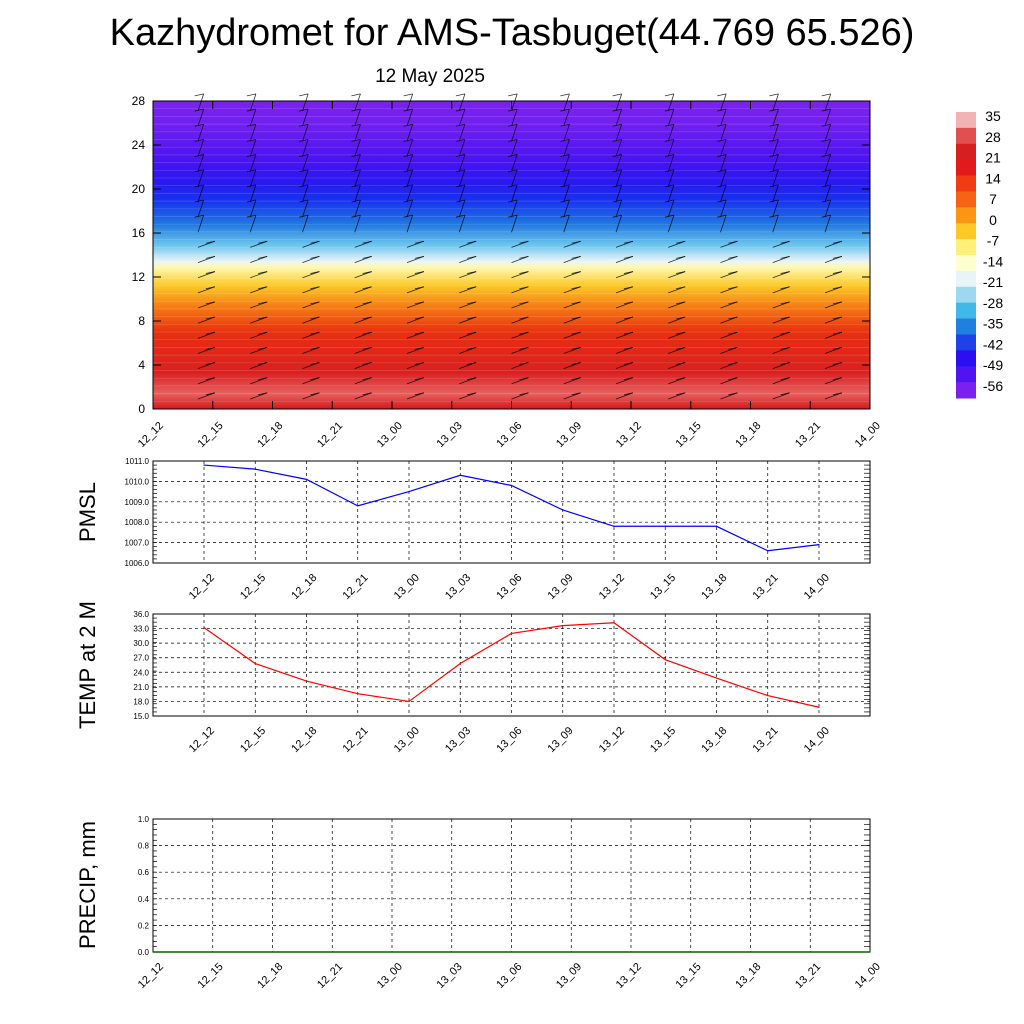 This screenshot has height=1024, width=1024. Describe the element at coordinates (144, 872) in the screenshot. I see `y-tick-label: 0.6` at that location.